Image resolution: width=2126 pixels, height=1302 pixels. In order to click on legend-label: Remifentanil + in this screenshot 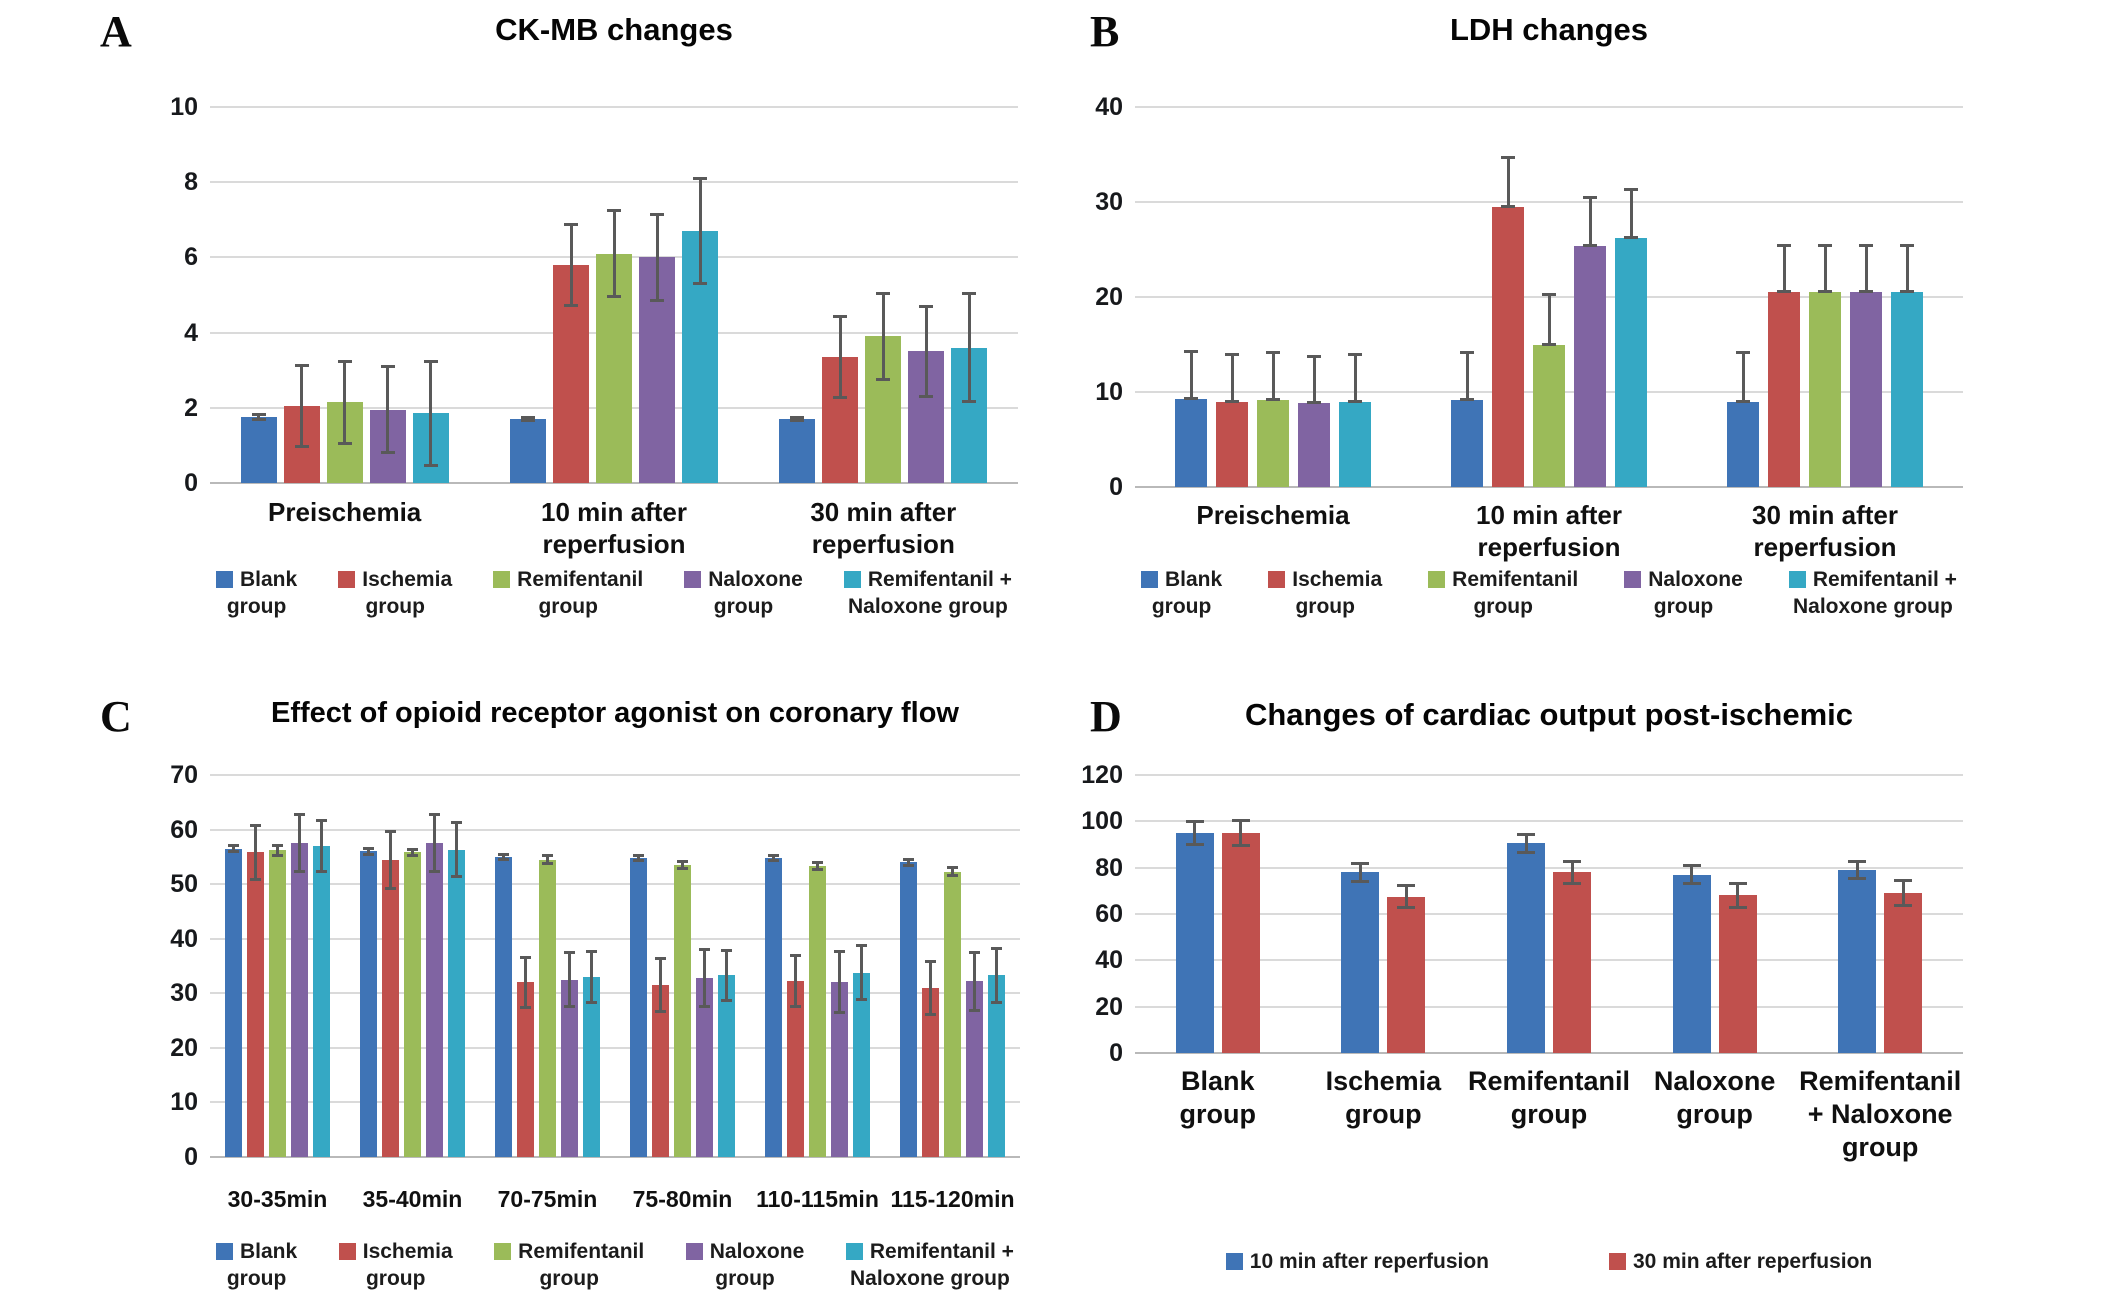, I will do `click(939, 579)`.